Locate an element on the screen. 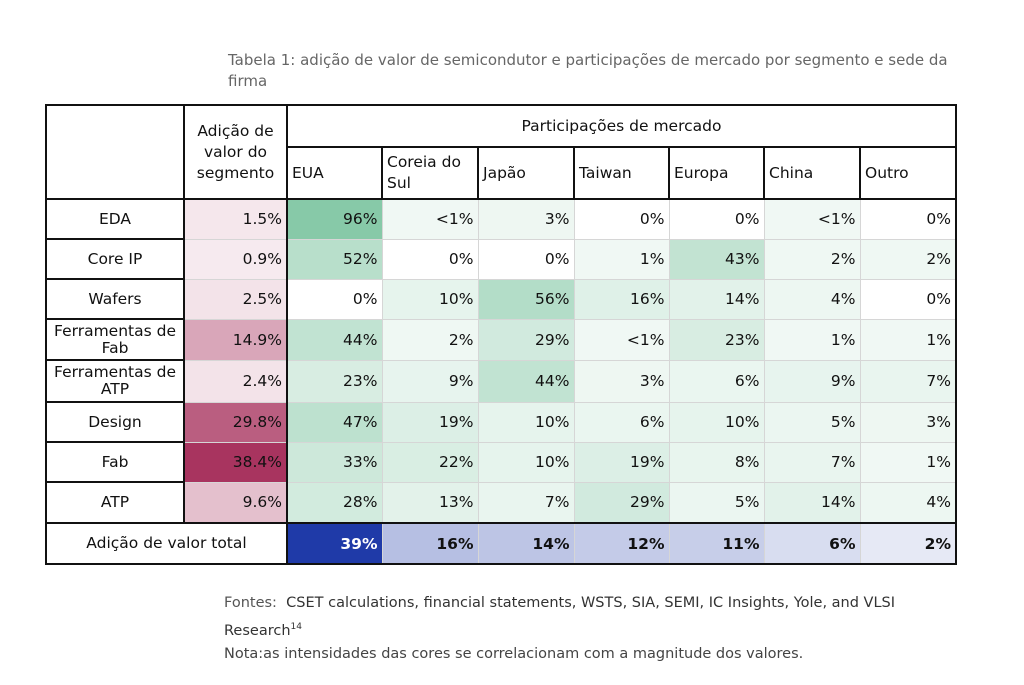 The height and width of the screenshot is (685, 1024). share-cell: 96% is located at coordinates (334, 219).